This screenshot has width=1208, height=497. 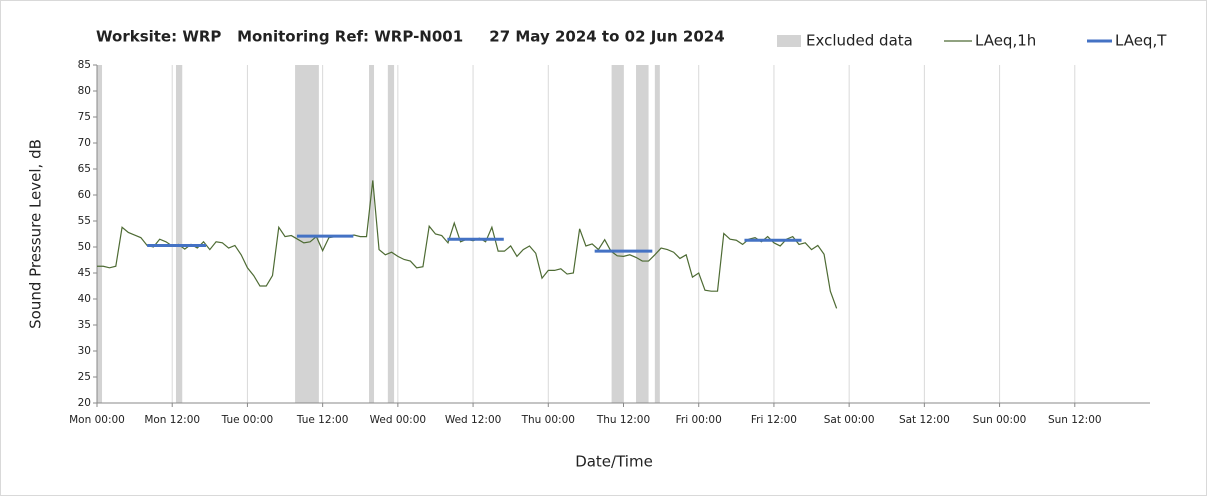 I want to click on y-tick-label: 35, so click(x=84, y=325).